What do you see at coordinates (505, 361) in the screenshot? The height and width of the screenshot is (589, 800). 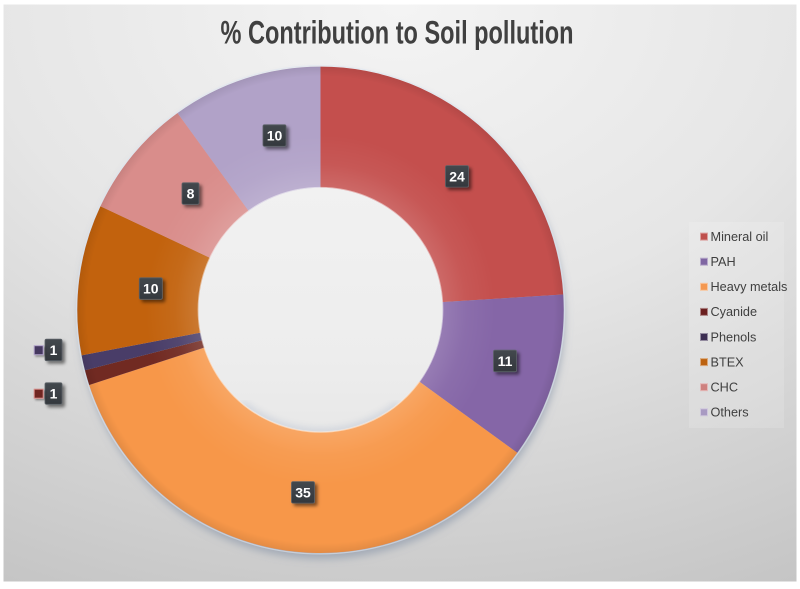 I see `svg-text: 11` at bounding box center [505, 361].